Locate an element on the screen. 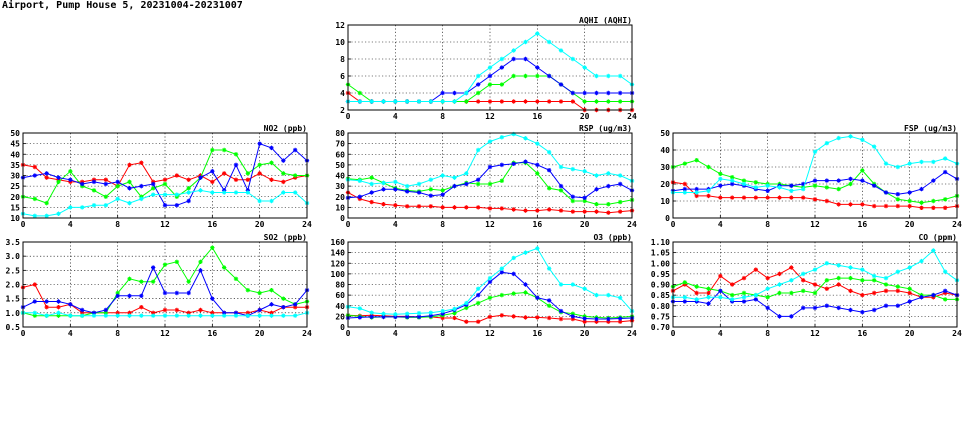 This screenshot has height=447, width=975. y-tick-label: 2 is located at coordinates (342, 110).